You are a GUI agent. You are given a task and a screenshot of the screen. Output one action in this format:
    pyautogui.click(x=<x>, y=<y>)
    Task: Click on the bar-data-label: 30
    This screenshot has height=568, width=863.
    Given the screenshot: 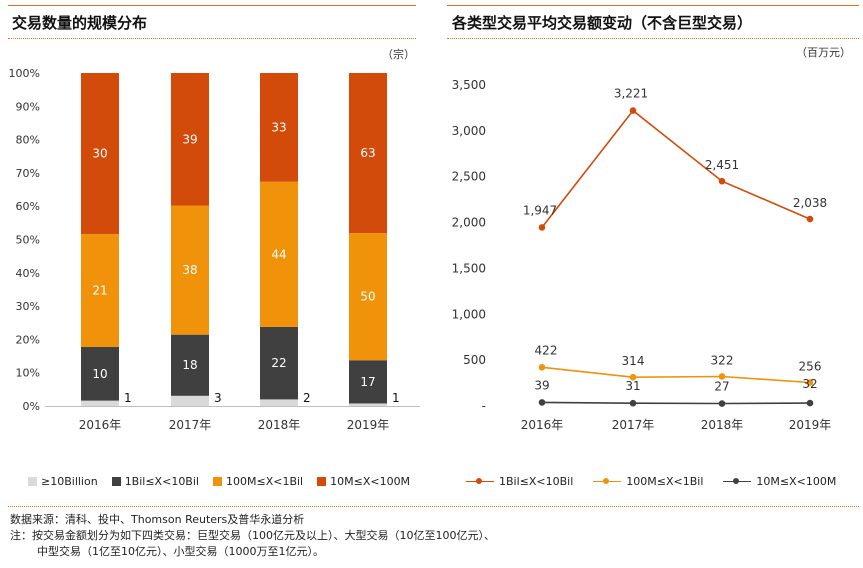 What is the action you would take?
    pyautogui.click(x=99, y=154)
    